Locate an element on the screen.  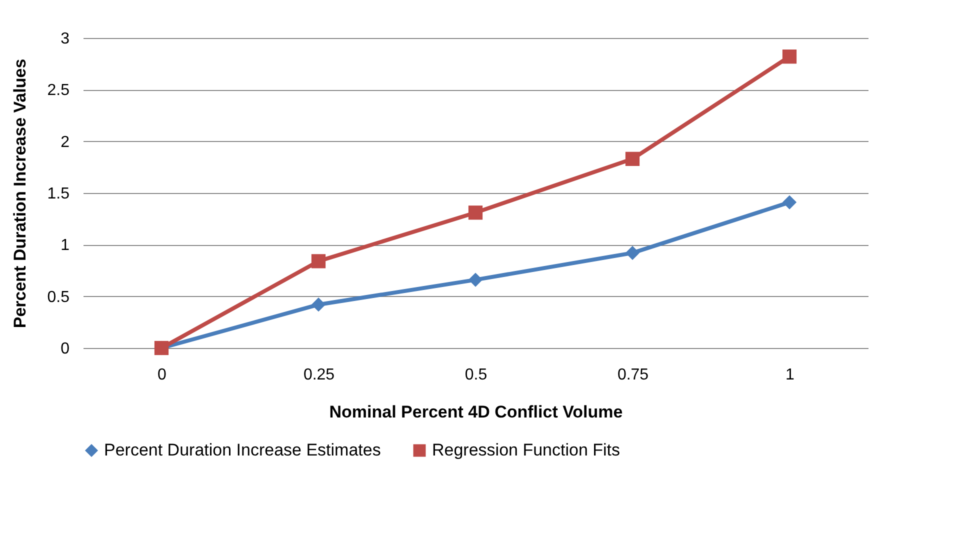
y-tick-label: 0 is located at coordinates (65, 349).